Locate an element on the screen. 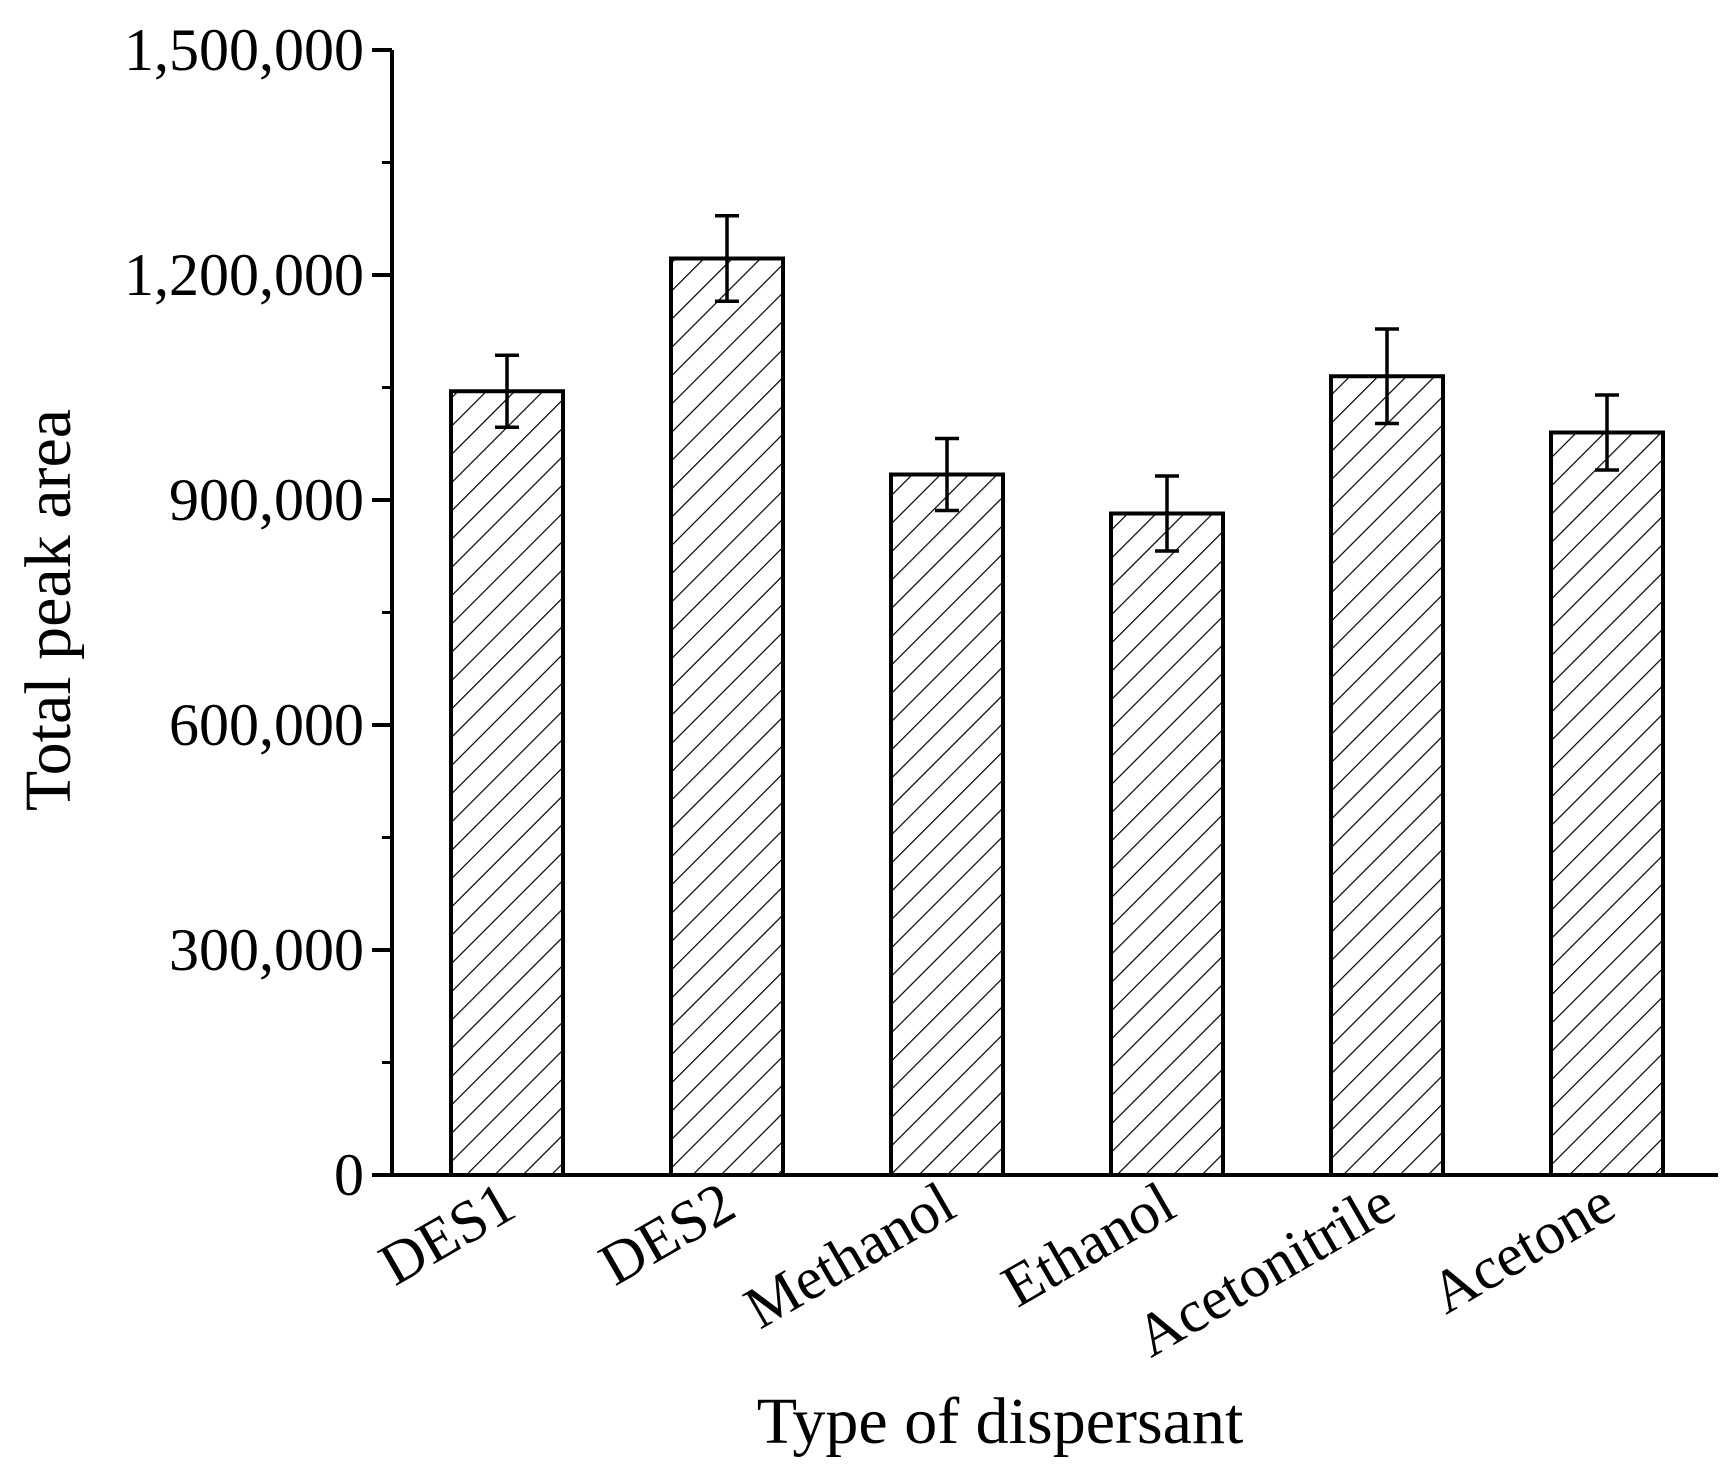 This screenshot has width=1736, height=1476. y-tick-label: 300,000 is located at coordinates (266, 950).